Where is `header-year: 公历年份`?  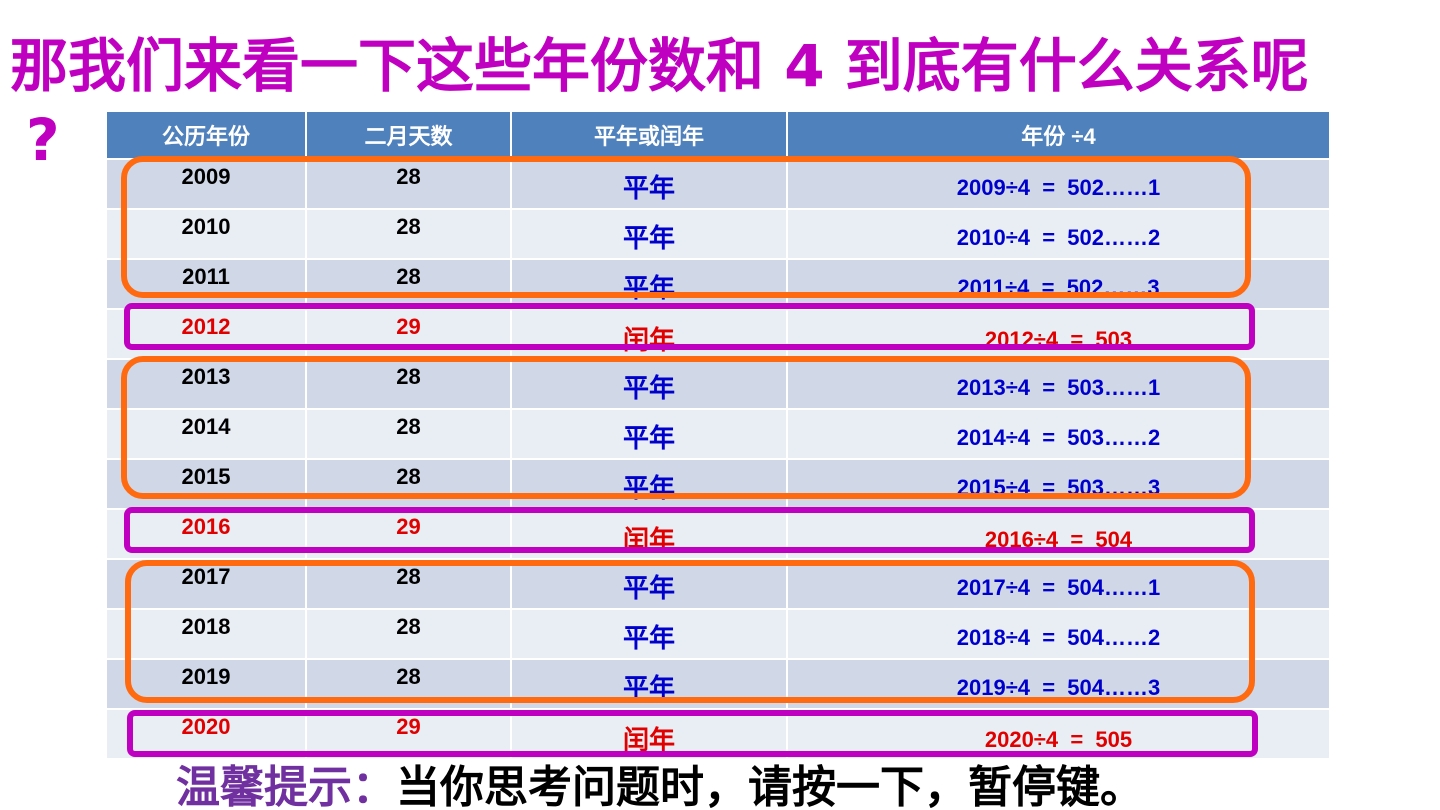
header-year: 公历年份 is located at coordinates (207, 136).